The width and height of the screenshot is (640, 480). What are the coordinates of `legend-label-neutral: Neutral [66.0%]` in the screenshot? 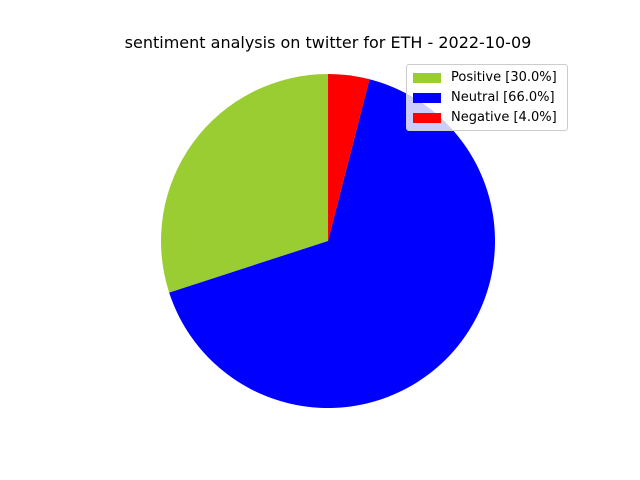 It's located at (503, 97).